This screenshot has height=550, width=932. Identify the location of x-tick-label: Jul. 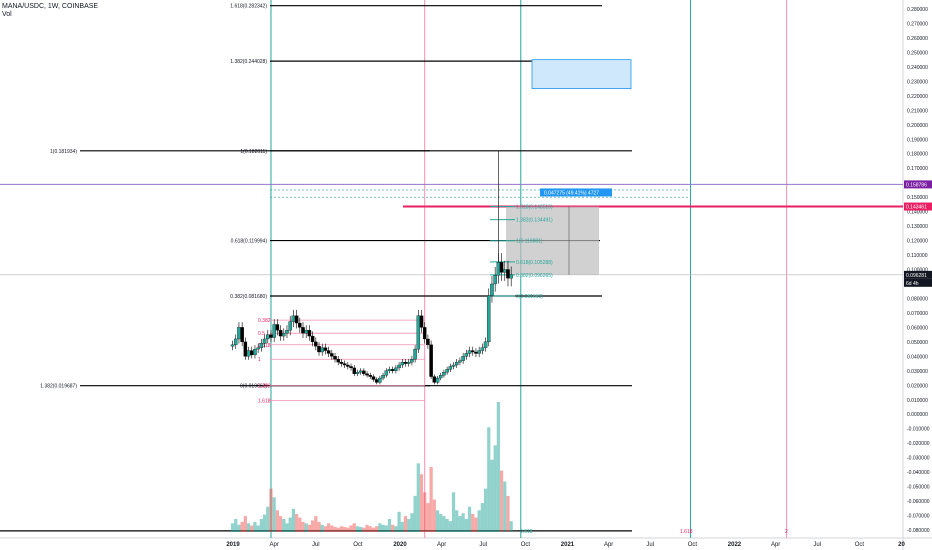
(650, 545).